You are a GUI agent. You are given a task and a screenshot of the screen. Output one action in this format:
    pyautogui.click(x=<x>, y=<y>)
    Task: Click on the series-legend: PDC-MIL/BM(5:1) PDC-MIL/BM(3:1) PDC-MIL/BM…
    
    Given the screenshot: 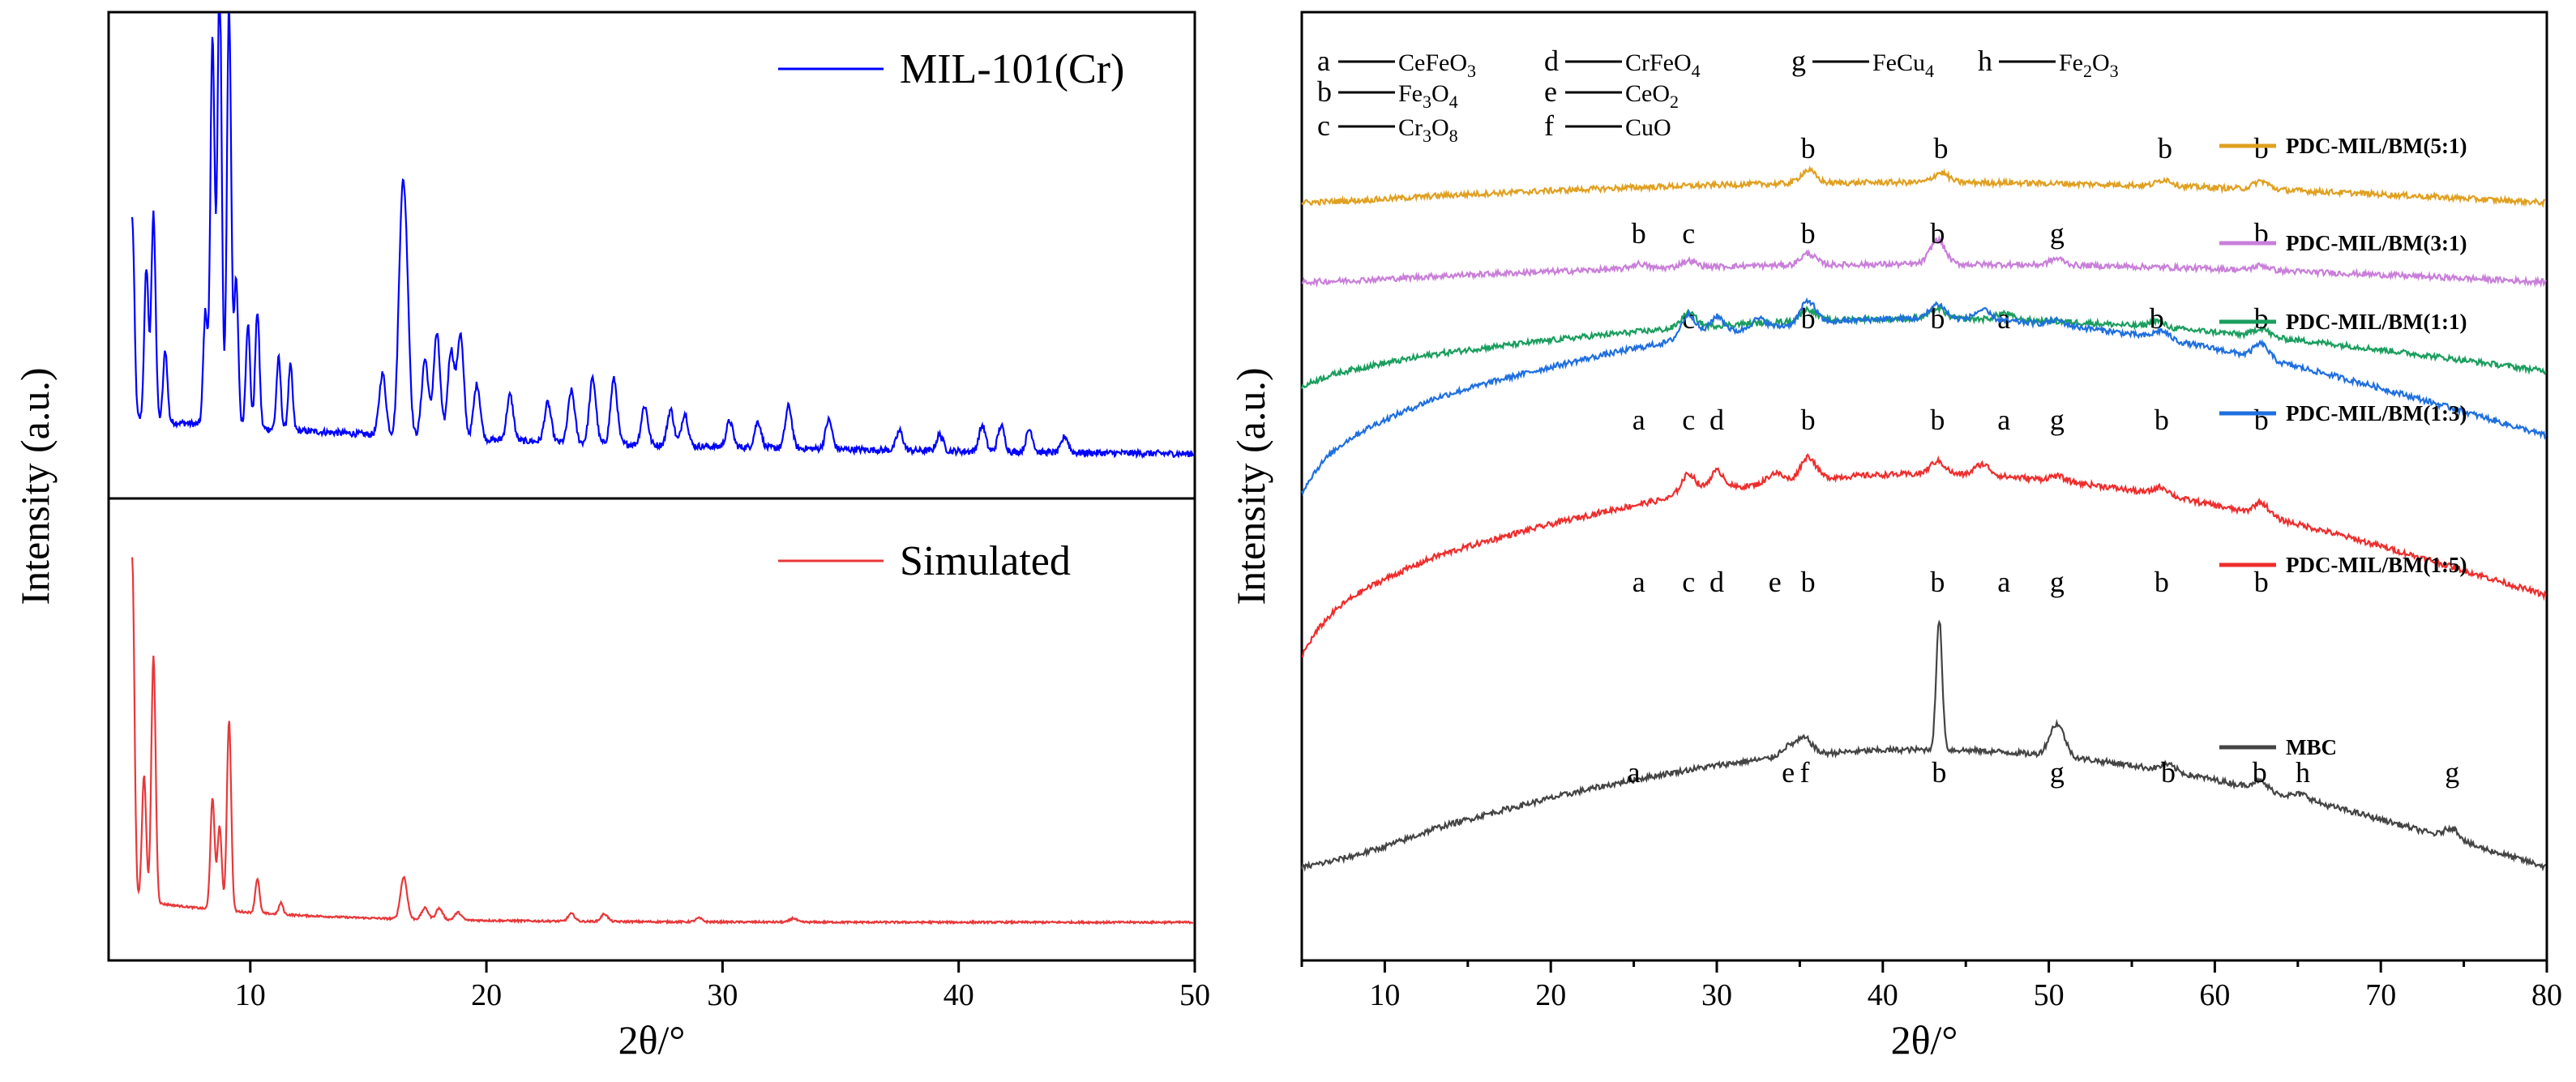 What is the action you would take?
    pyautogui.click(x=2343, y=446)
    